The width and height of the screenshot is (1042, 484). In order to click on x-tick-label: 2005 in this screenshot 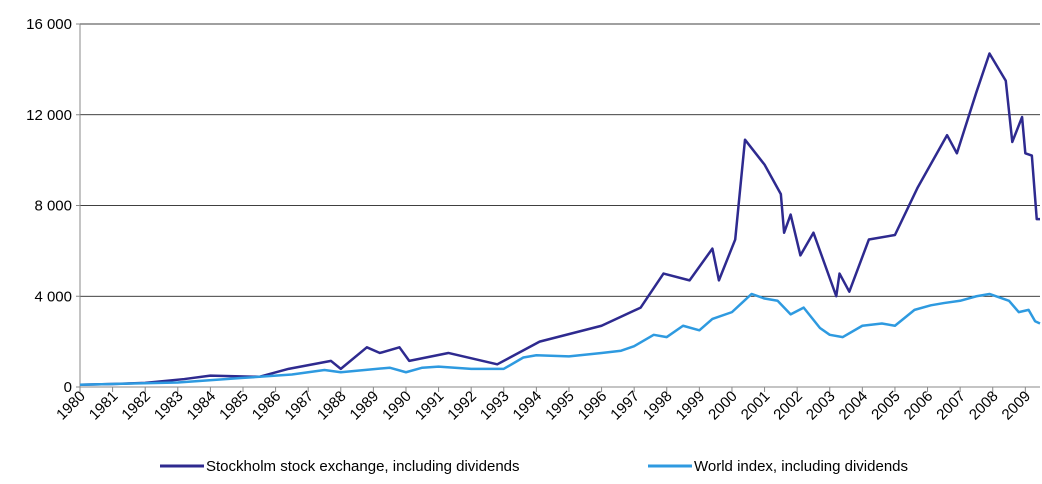, I will do `click(886, 406)`.